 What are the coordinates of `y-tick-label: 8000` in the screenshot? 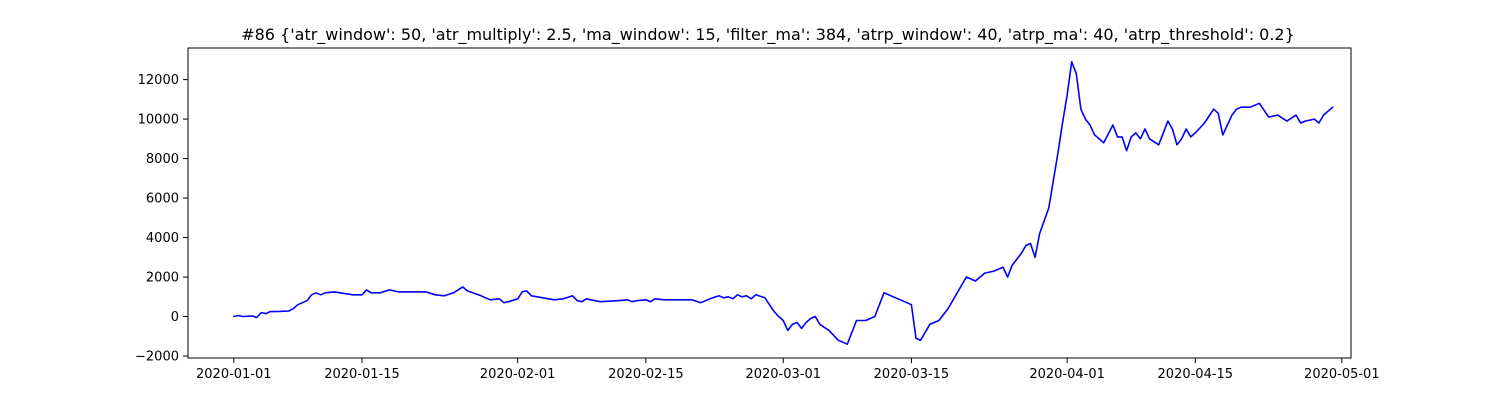 It's located at (162, 159).